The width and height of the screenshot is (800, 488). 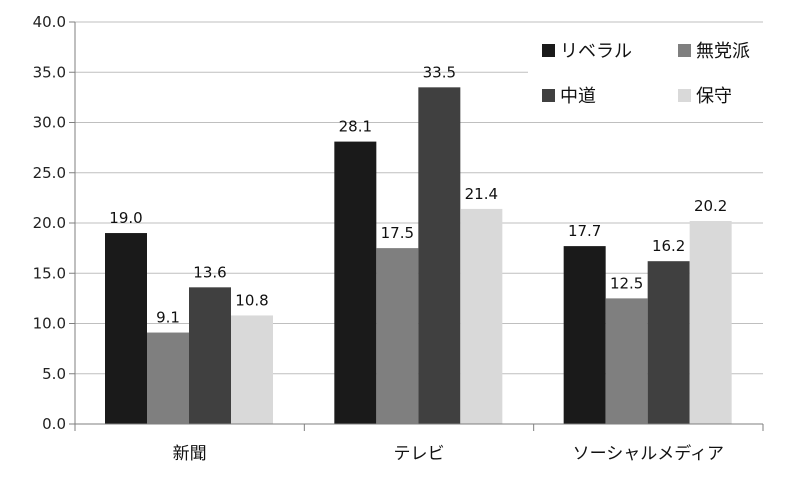 I want to click on data-label: 9.1, so click(x=168, y=318).